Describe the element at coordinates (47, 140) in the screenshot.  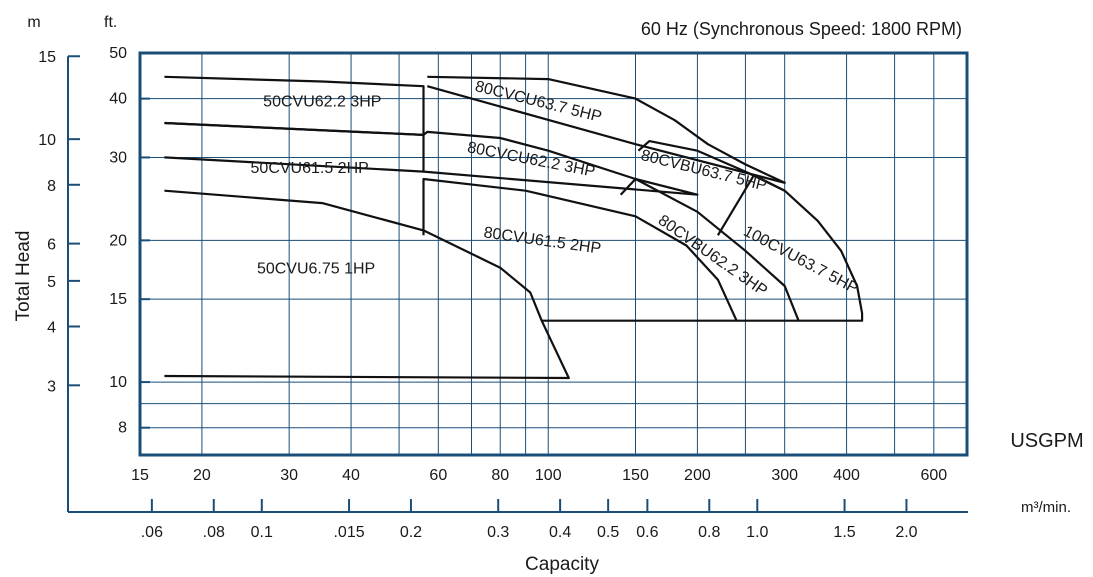
I see `meter-tick-label: 10` at that location.